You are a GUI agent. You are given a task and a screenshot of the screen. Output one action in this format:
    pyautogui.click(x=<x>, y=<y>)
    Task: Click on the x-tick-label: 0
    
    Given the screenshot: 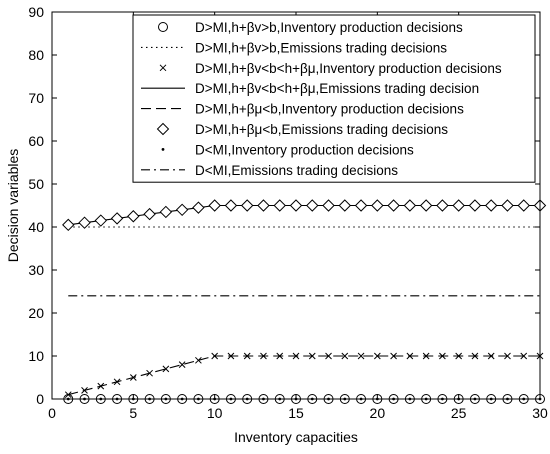 What is the action you would take?
    pyautogui.click(x=52, y=413)
    